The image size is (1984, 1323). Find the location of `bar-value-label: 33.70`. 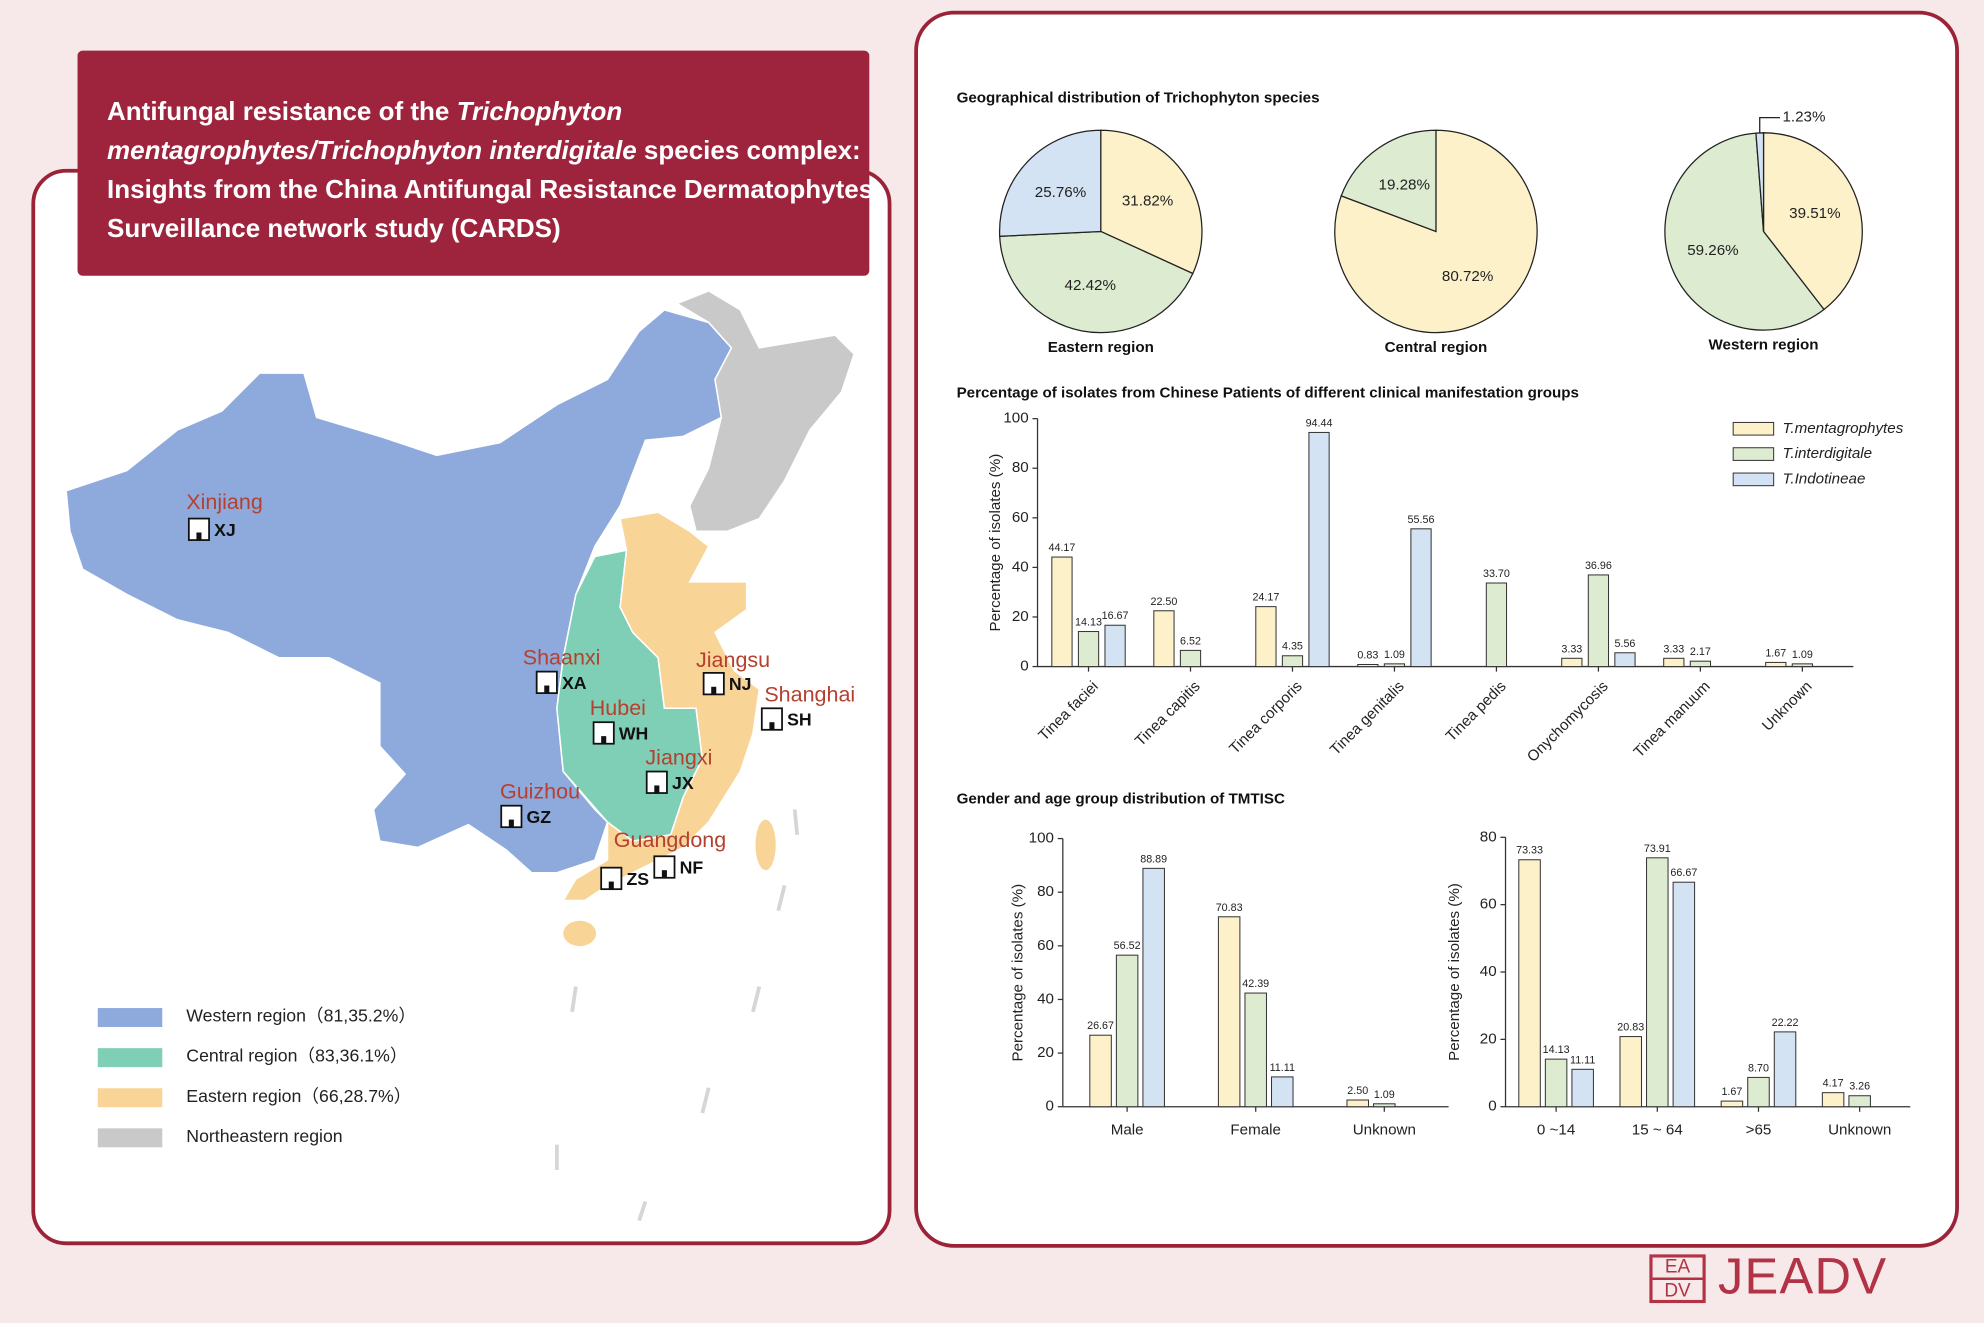

bar-value-label: 33.70 is located at coordinates (1496, 574).